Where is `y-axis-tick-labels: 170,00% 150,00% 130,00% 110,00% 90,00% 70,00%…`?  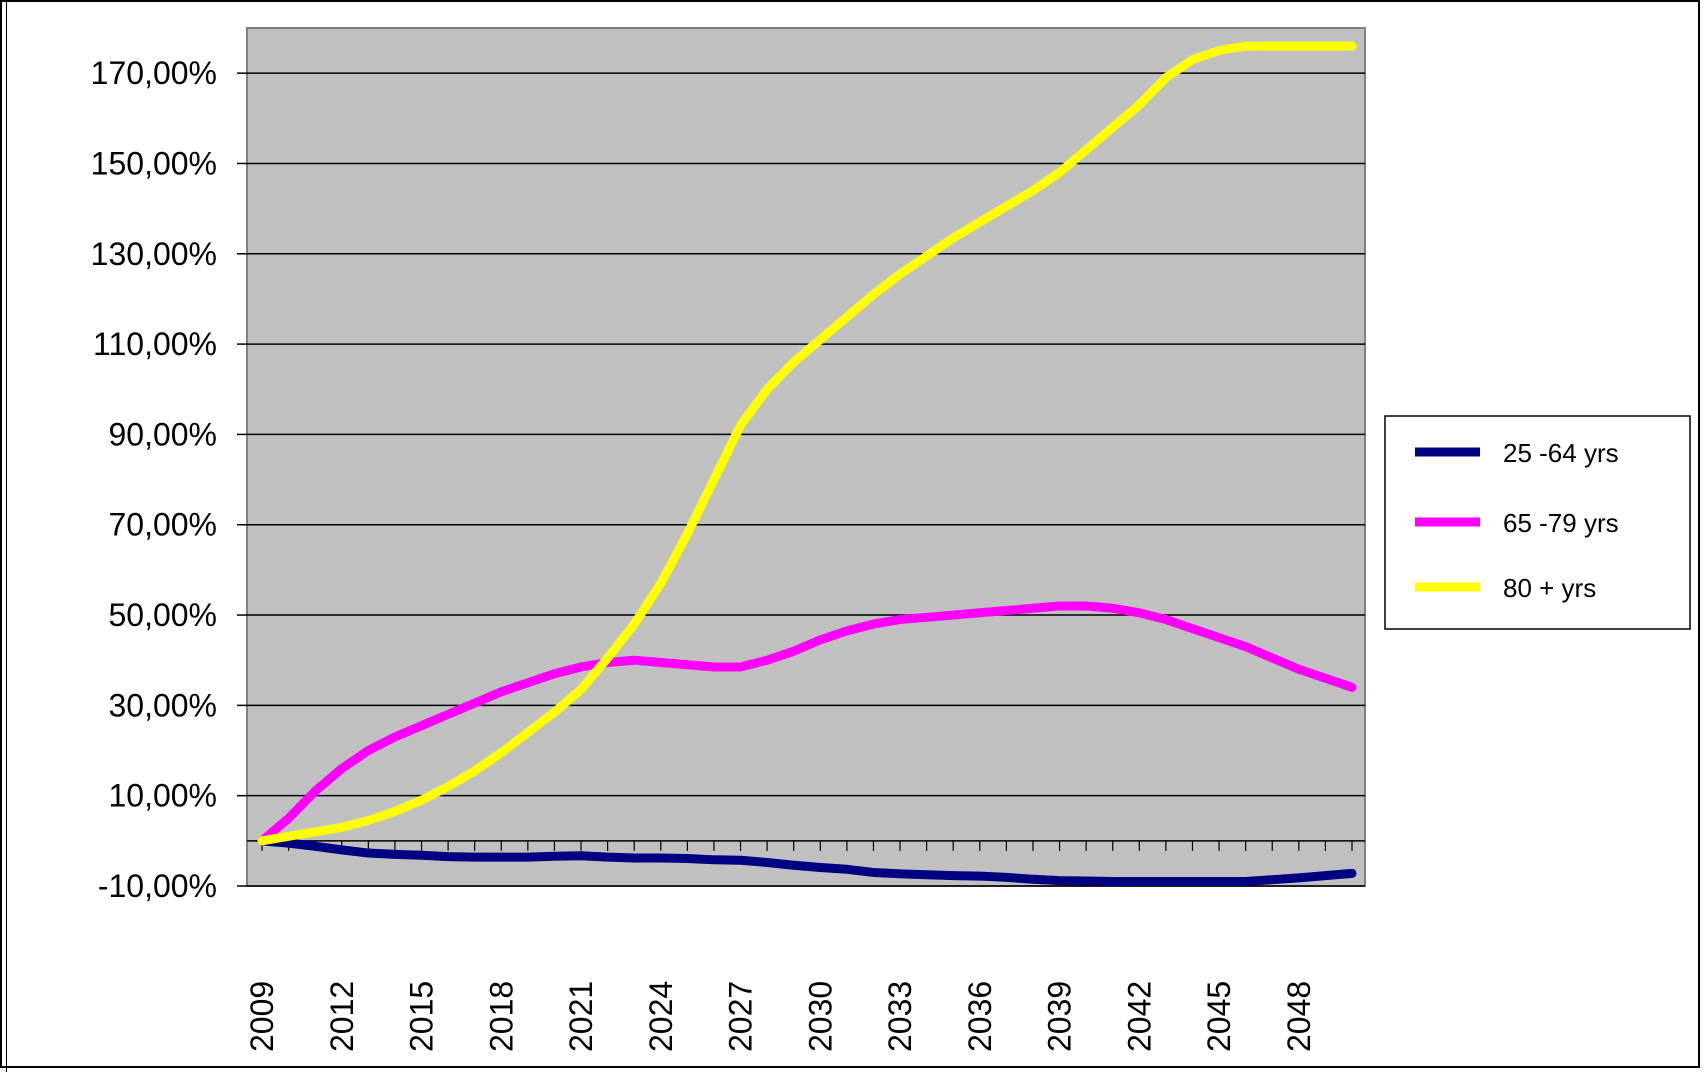 y-axis-tick-labels: 170,00% 150,00% 130,00% 110,00% 90,00% 70,00%… is located at coordinates (154, 479).